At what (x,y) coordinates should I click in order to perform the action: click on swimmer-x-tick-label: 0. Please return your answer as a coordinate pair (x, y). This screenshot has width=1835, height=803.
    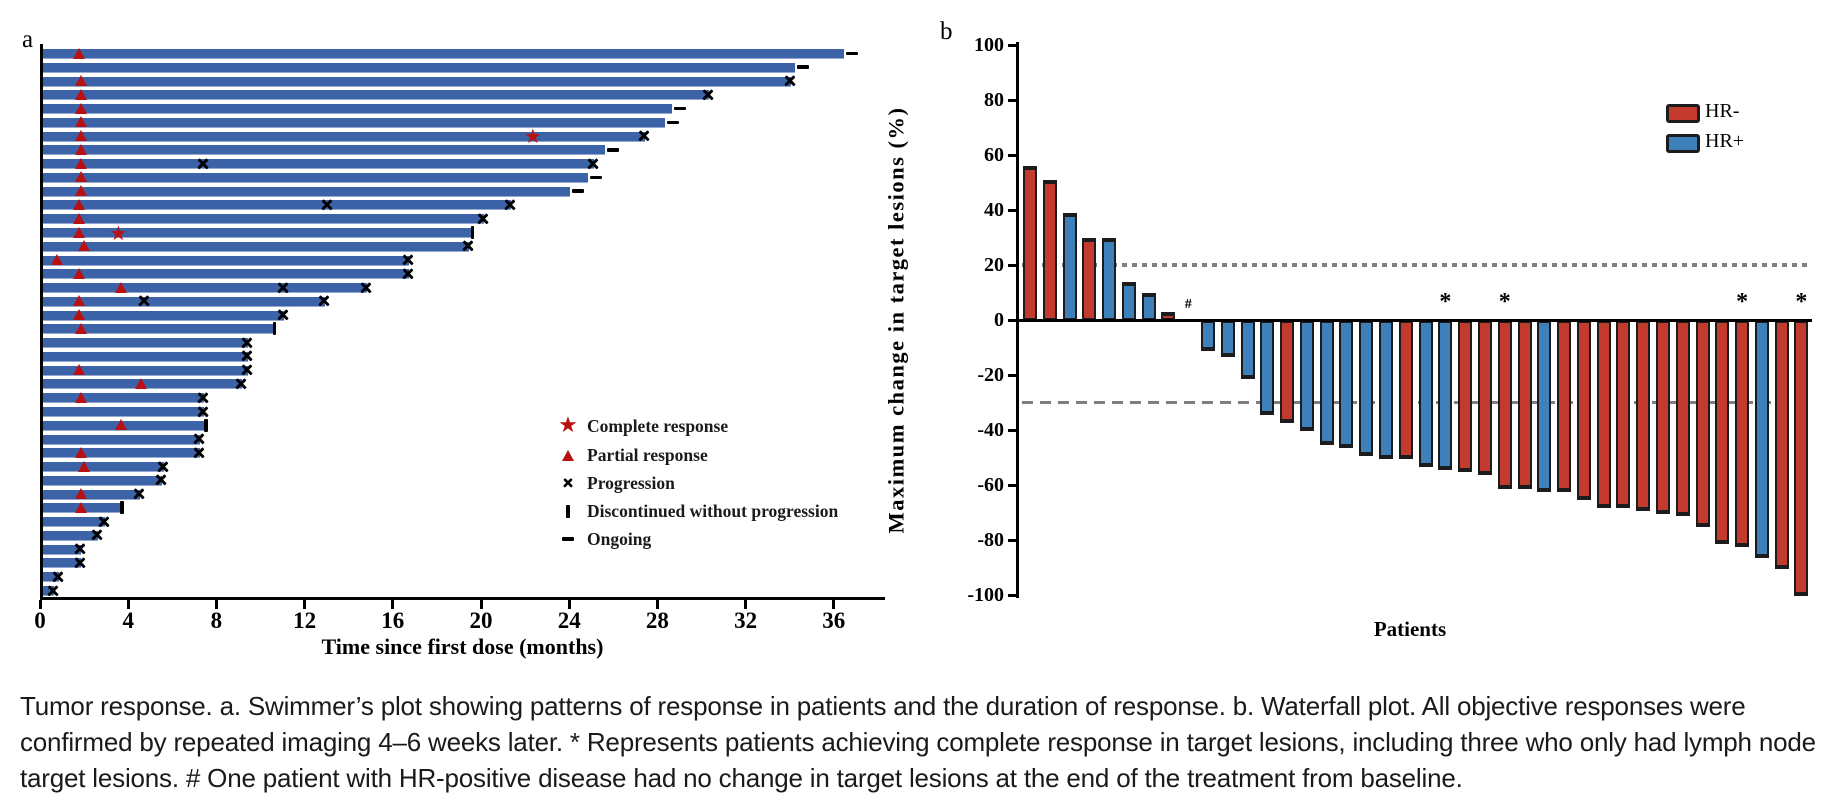
    Looking at the image, I should click on (40, 620).